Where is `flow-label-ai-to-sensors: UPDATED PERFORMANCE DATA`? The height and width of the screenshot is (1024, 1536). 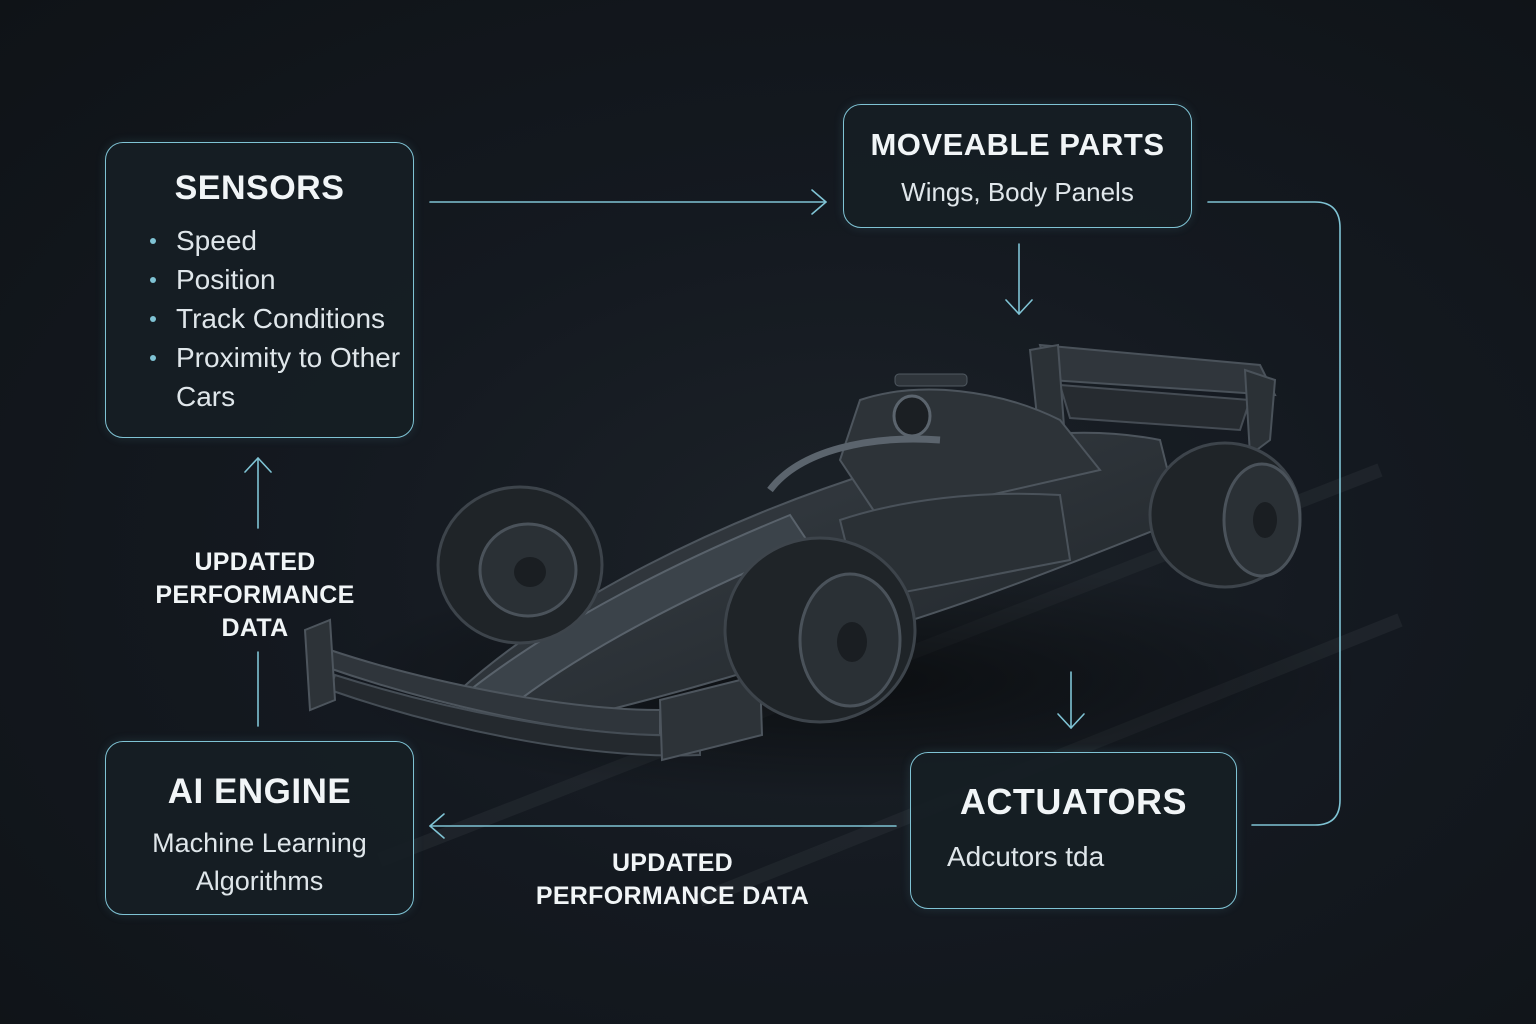 flow-label-ai-to-sensors: UPDATED PERFORMANCE DATA is located at coordinates (255, 595).